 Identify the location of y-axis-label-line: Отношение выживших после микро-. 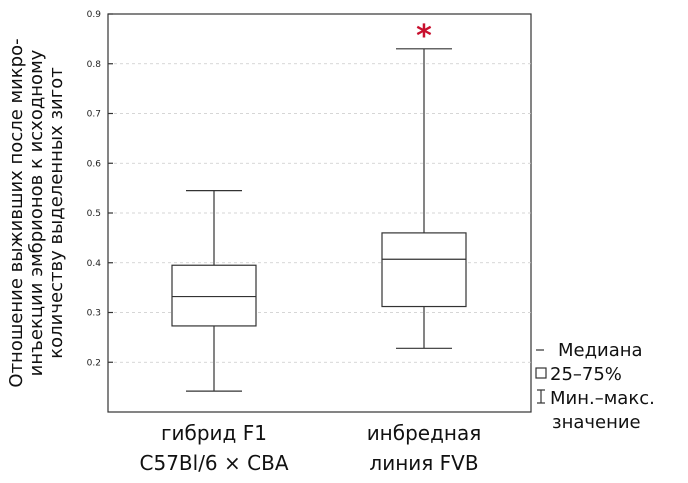
(16, 212).